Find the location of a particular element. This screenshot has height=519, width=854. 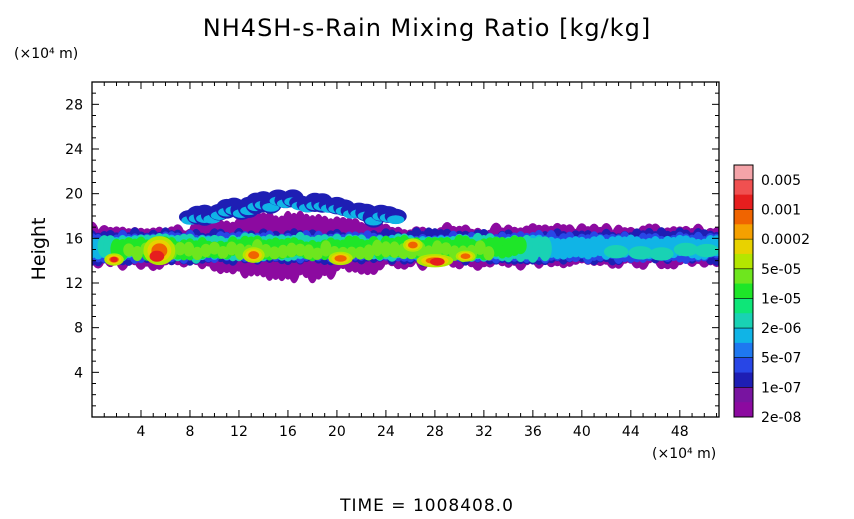

y-tick-label: 16 is located at coordinates (74, 239).